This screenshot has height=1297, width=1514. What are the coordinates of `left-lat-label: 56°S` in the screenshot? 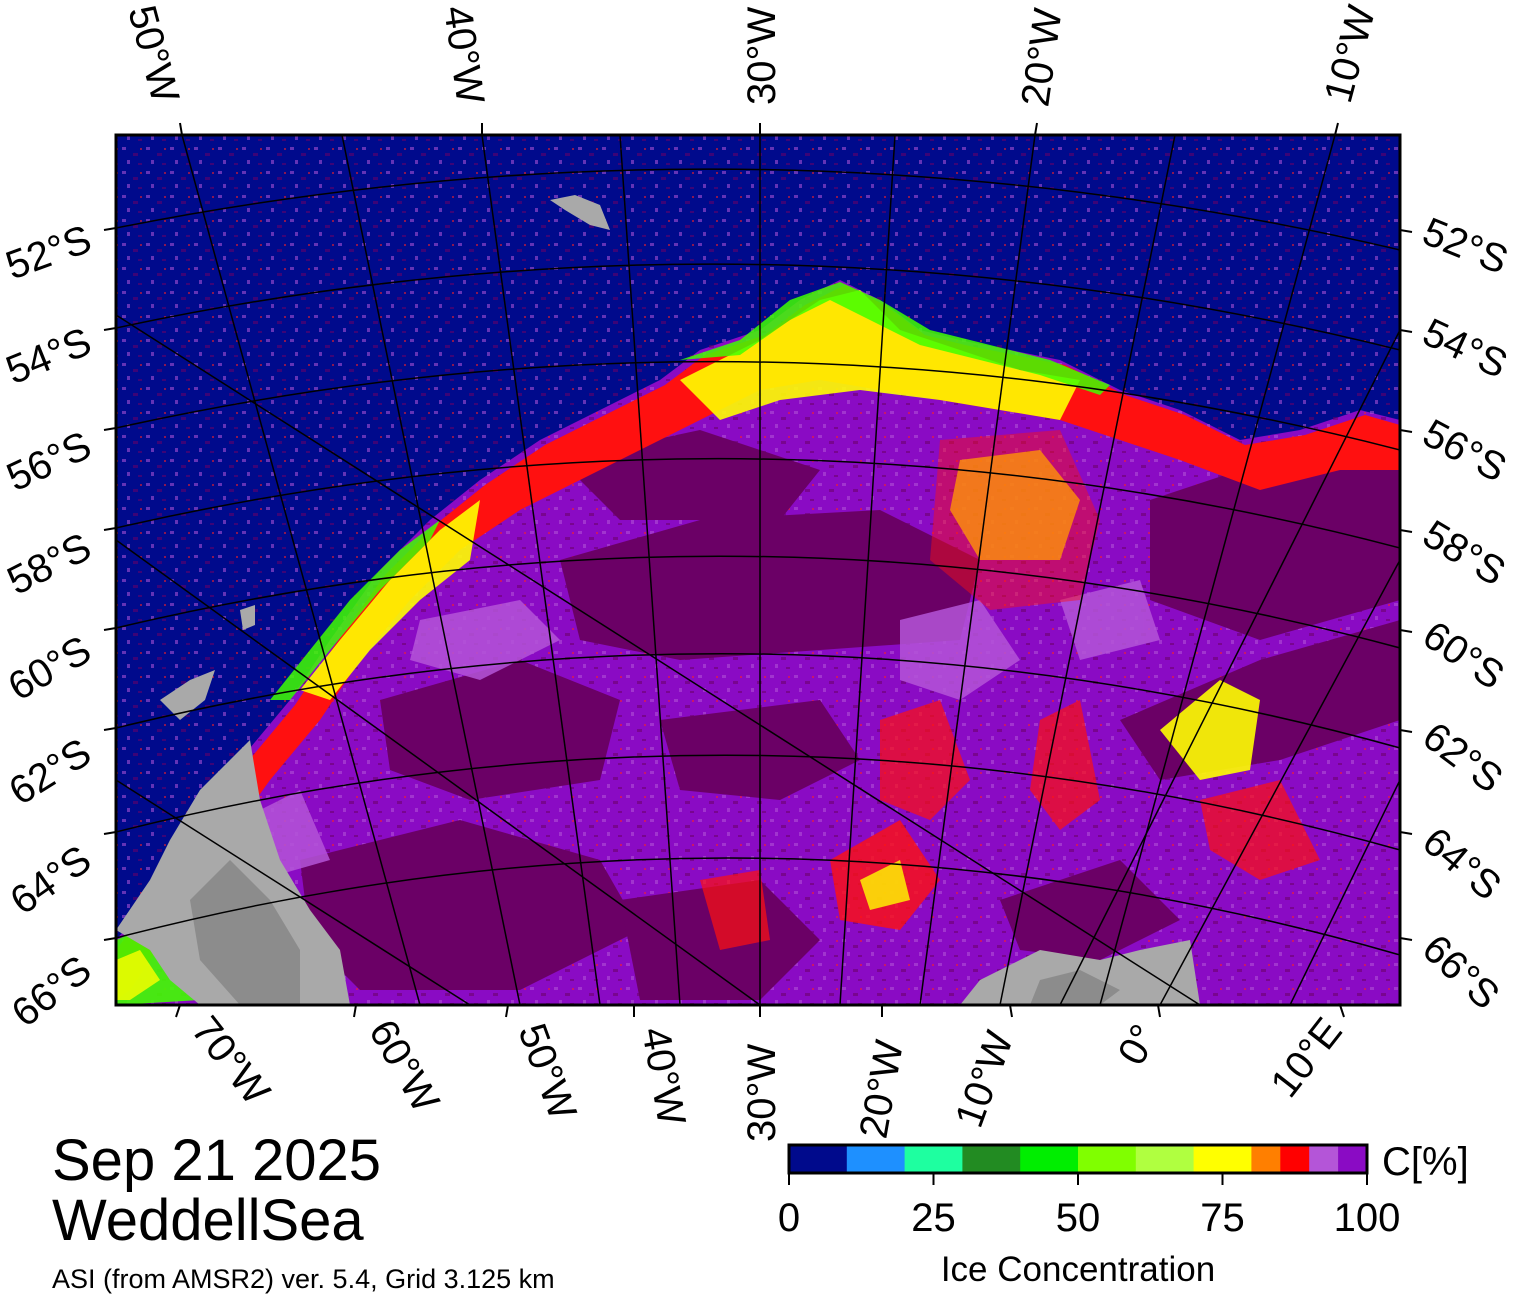 It's located at (49, 461).